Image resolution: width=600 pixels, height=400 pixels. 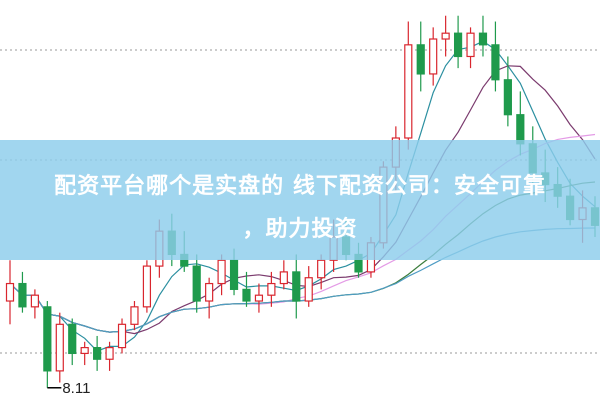 I want to click on low-price-label: 8.11, so click(x=76, y=388).